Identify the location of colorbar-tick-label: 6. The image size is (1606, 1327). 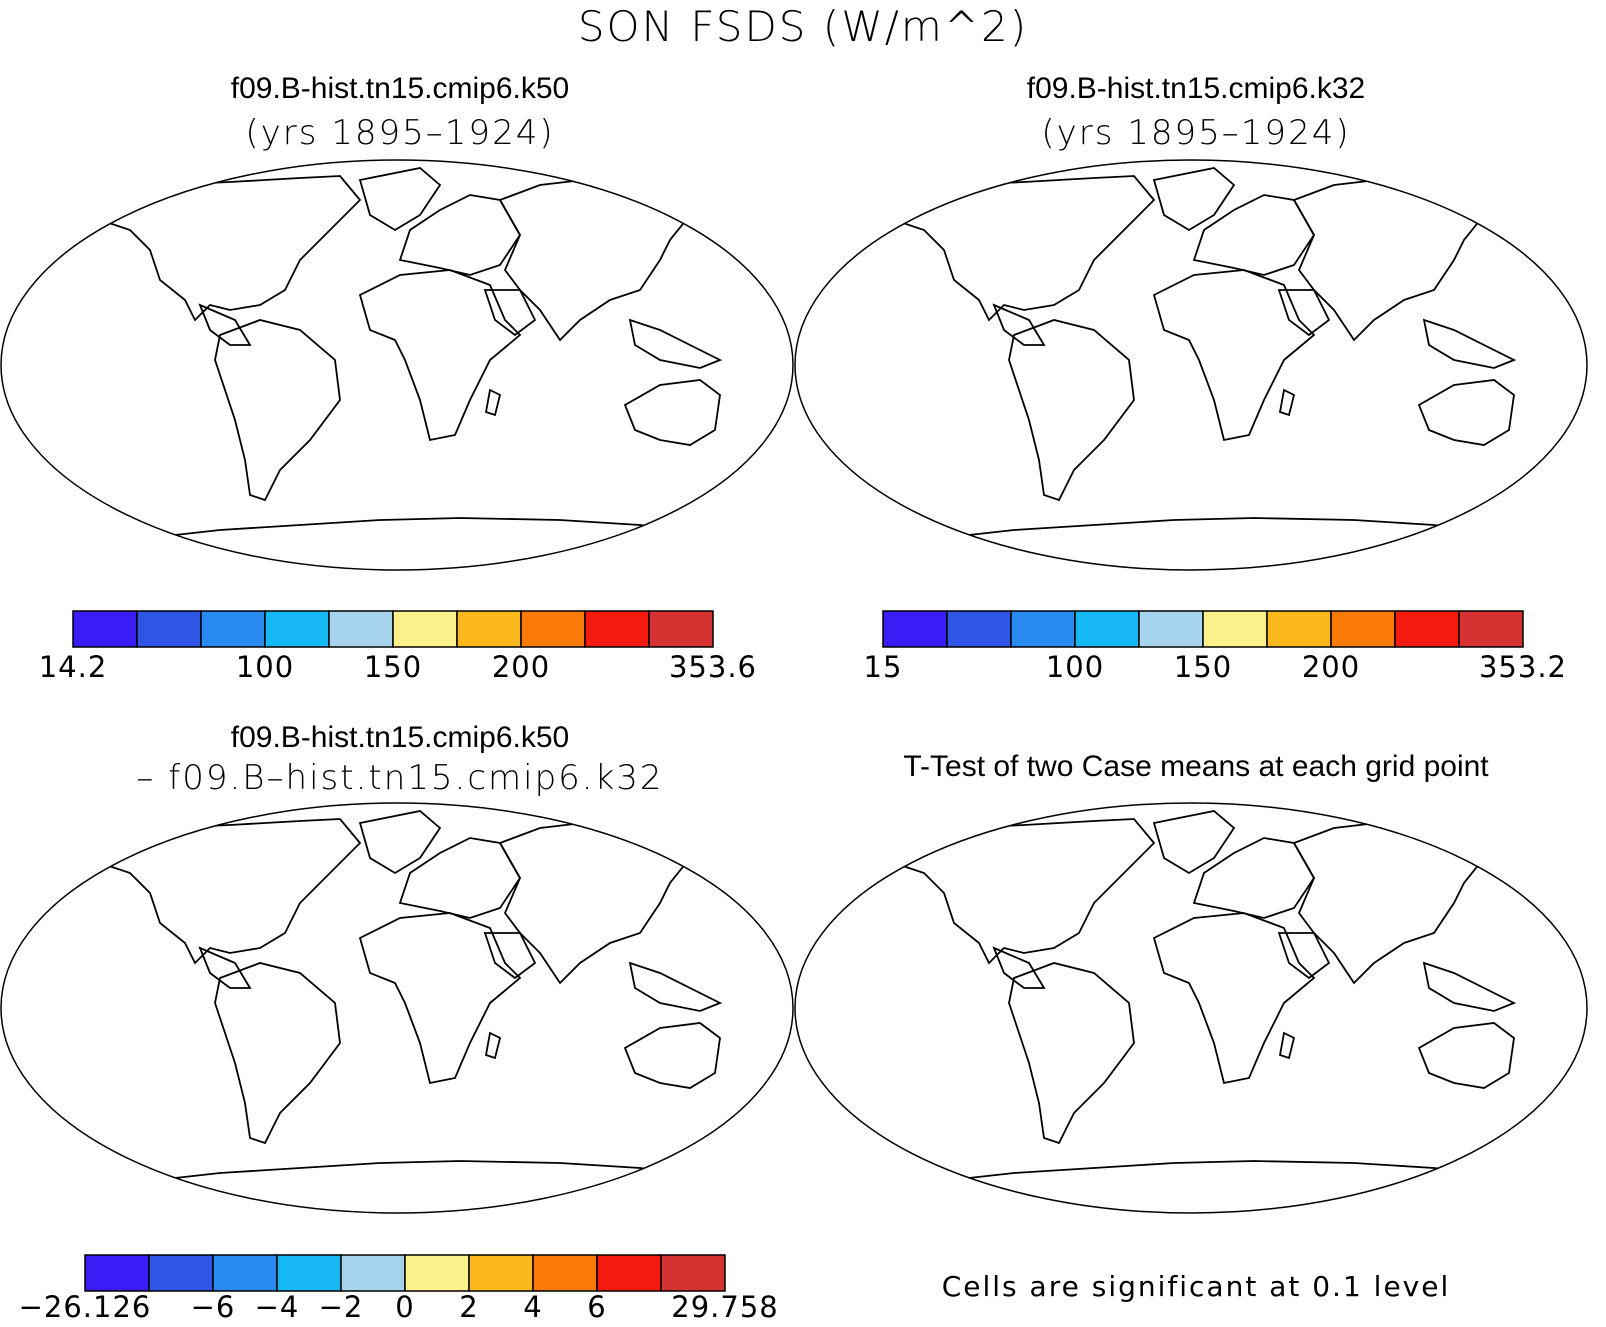
(597, 1307).